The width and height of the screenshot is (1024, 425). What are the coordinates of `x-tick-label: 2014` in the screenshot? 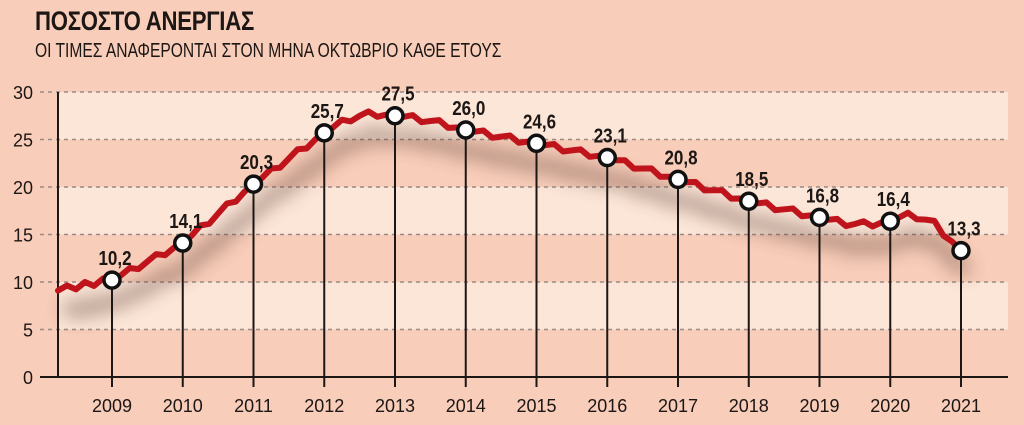 It's located at (466, 406).